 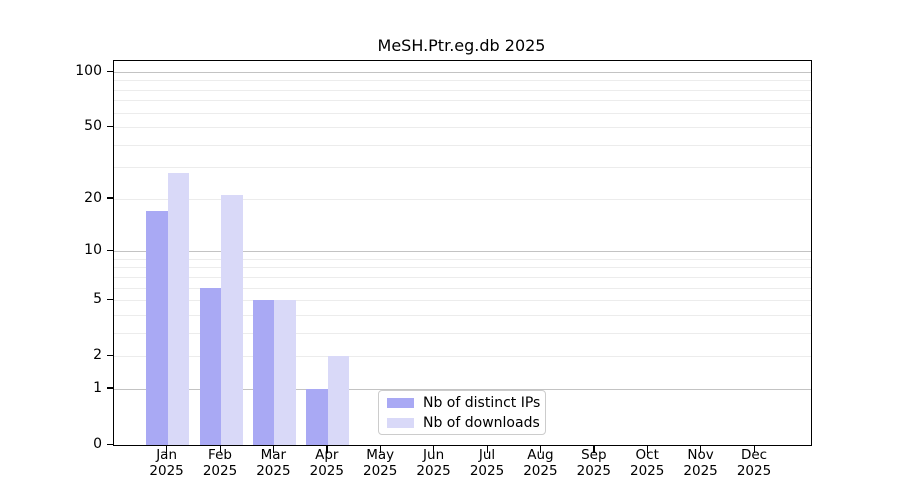 What do you see at coordinates (380, 463) in the screenshot?
I see `x-tick-label: May 2025` at bounding box center [380, 463].